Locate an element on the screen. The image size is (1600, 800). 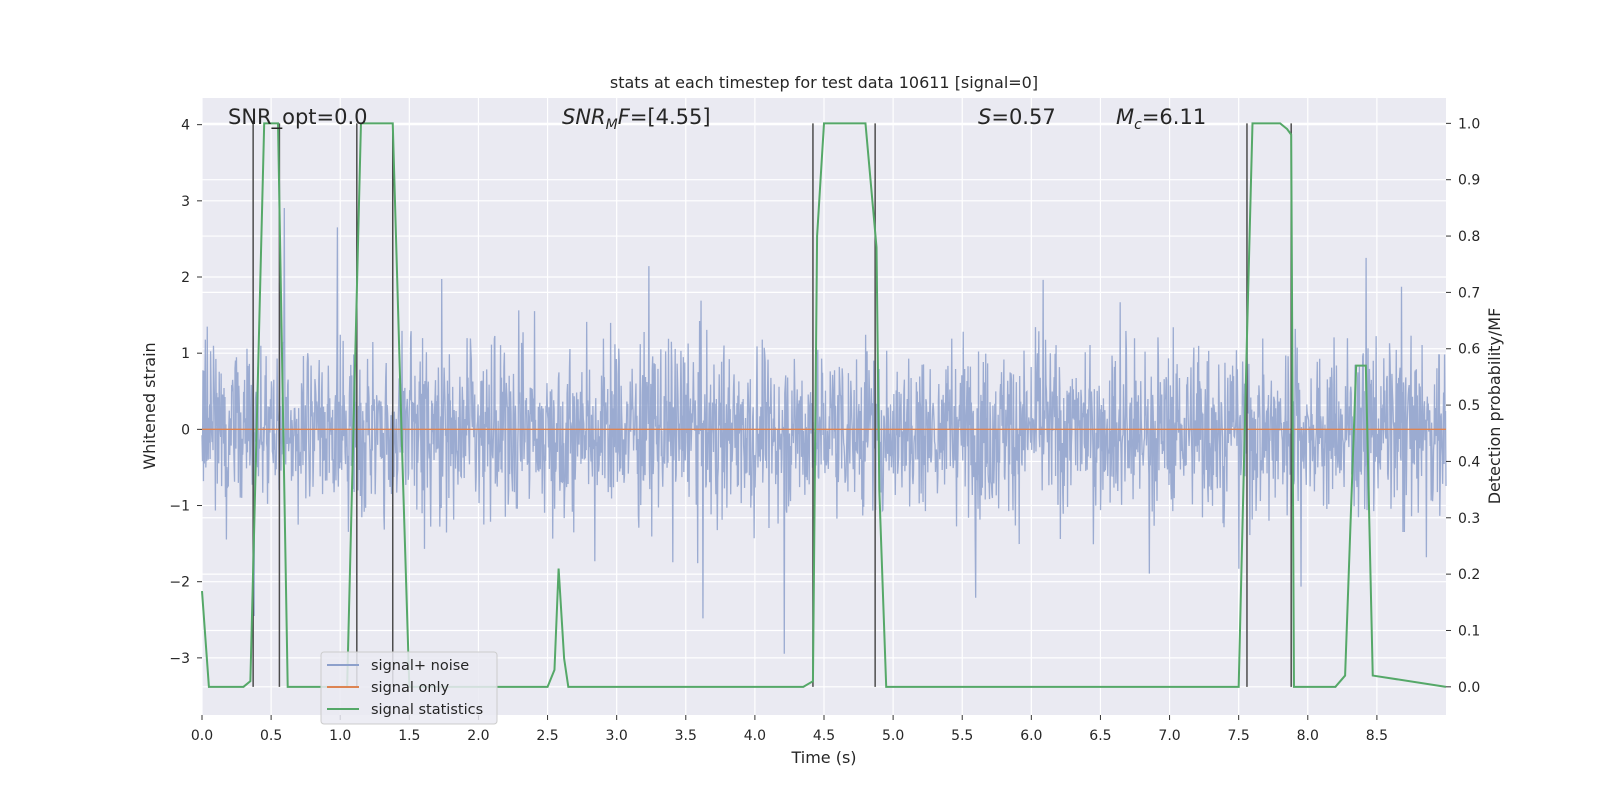
y2-tick-label: 0.5 is located at coordinates (1469, 406).